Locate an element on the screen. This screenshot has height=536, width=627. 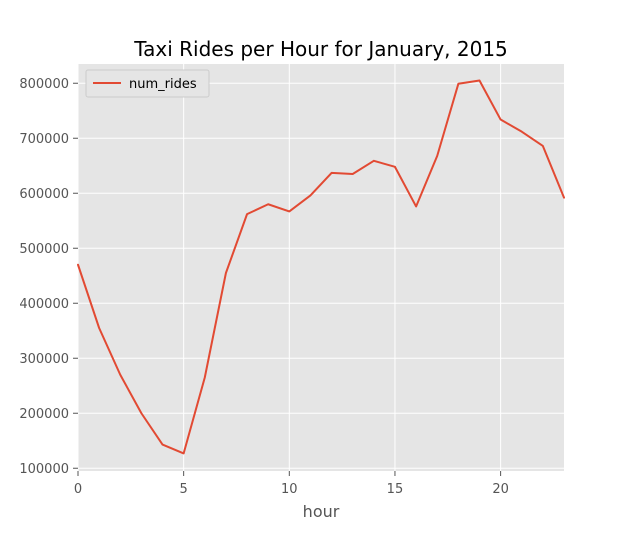
legend: num_rides is located at coordinates (147, 83).